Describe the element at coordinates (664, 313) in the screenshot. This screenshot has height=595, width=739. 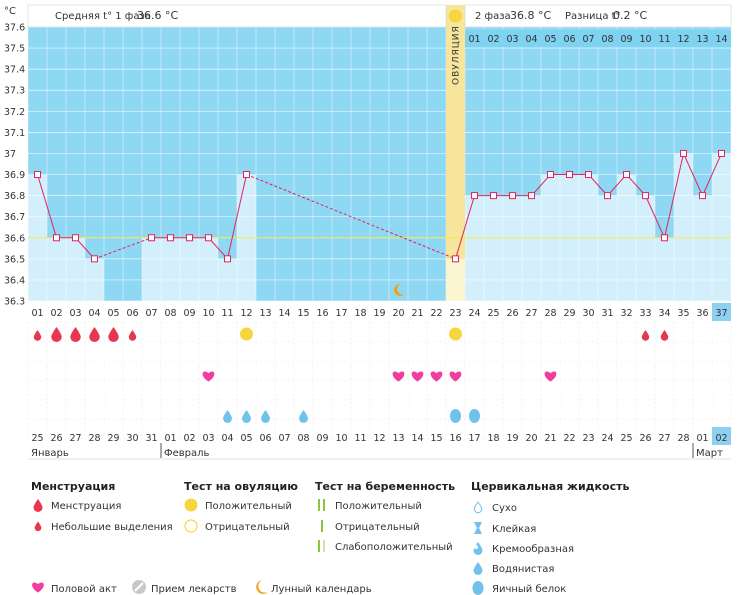
I see `cycle-day-label: 34` at that location.